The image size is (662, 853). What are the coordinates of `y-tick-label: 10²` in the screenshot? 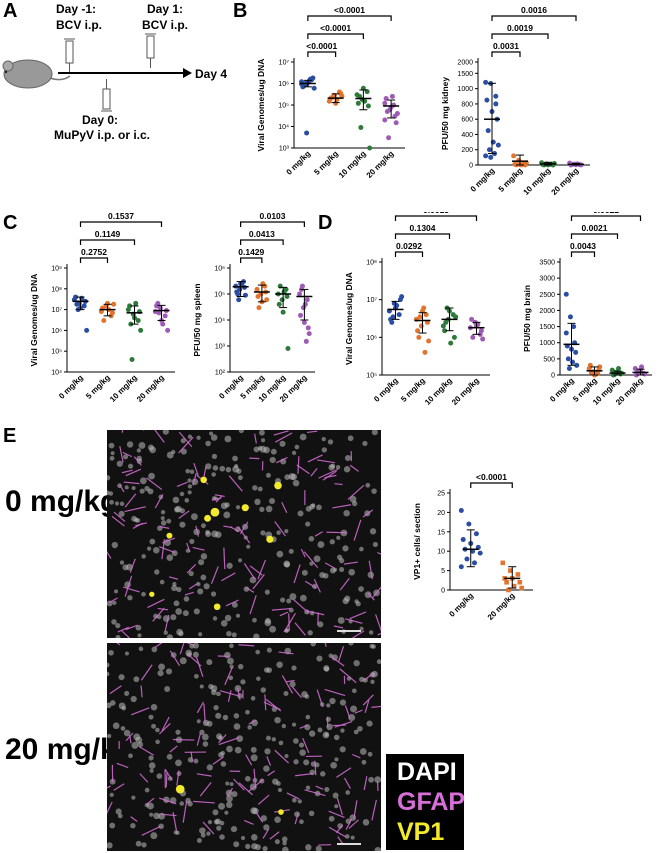 It's located at (220, 373).